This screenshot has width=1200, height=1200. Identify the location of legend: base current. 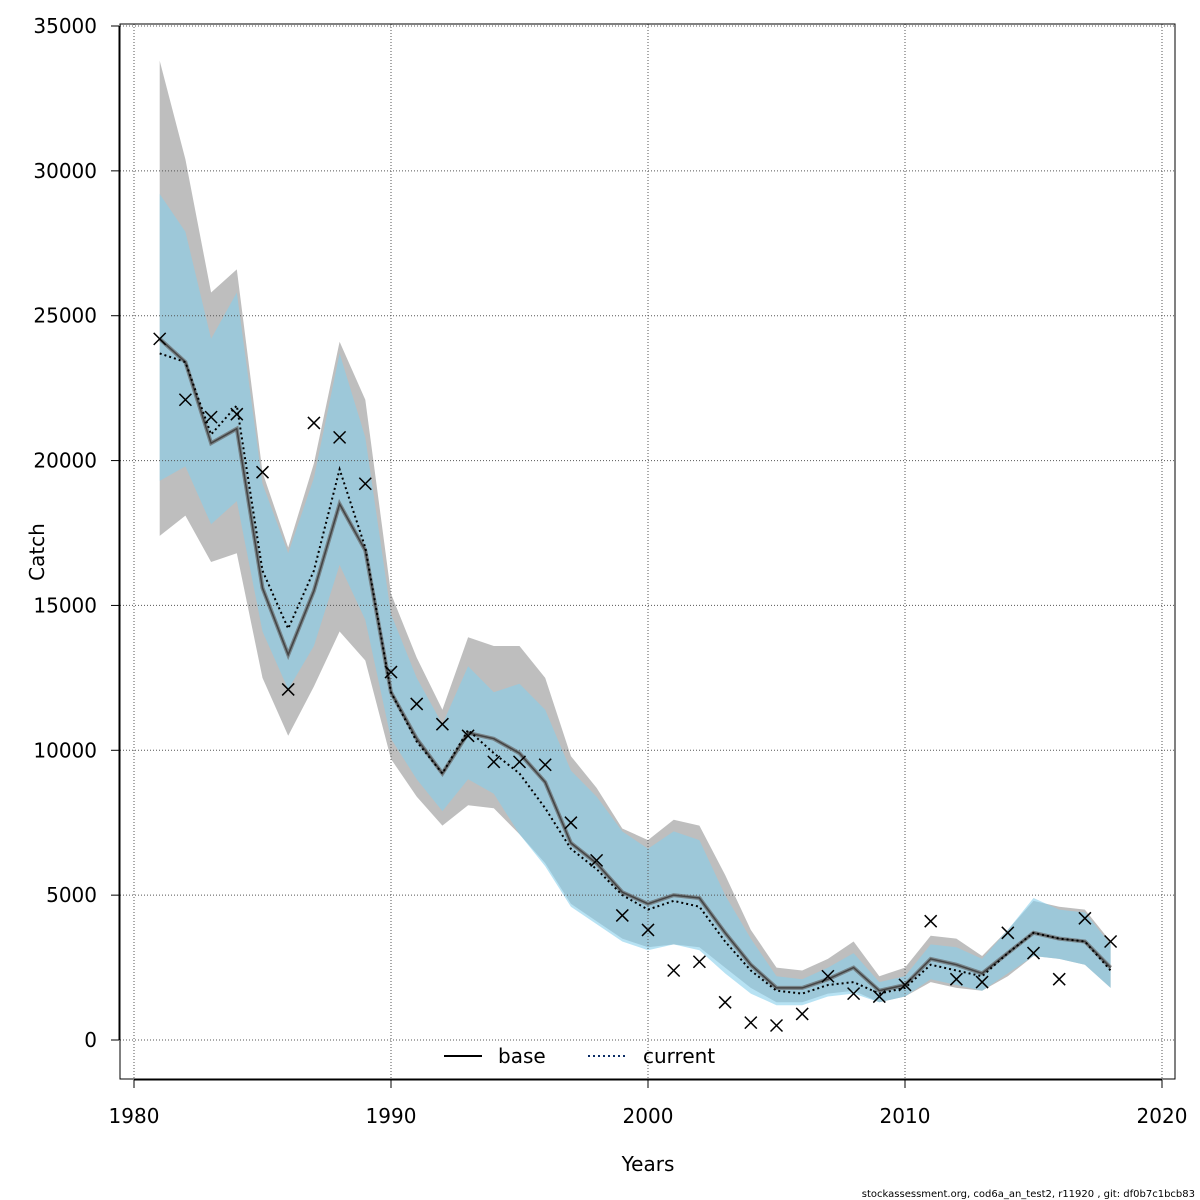
(579, 1056).